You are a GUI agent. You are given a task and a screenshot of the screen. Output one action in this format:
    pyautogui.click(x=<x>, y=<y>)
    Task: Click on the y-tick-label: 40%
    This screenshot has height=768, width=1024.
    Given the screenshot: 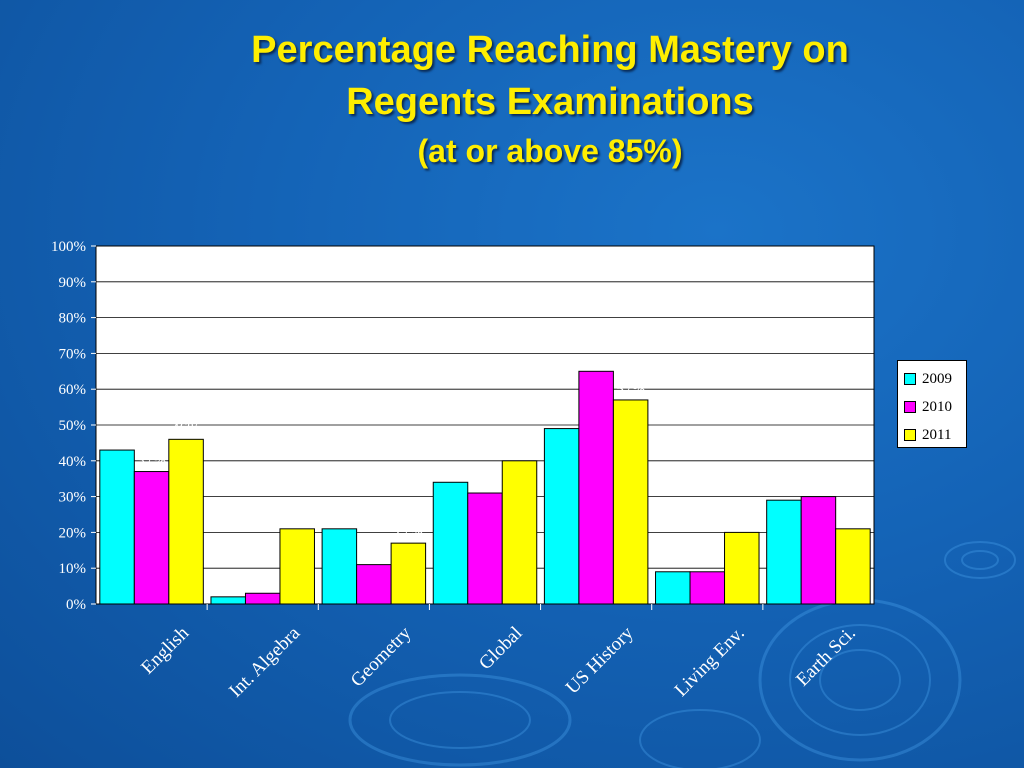 What is the action you would take?
    pyautogui.click(x=73, y=462)
    